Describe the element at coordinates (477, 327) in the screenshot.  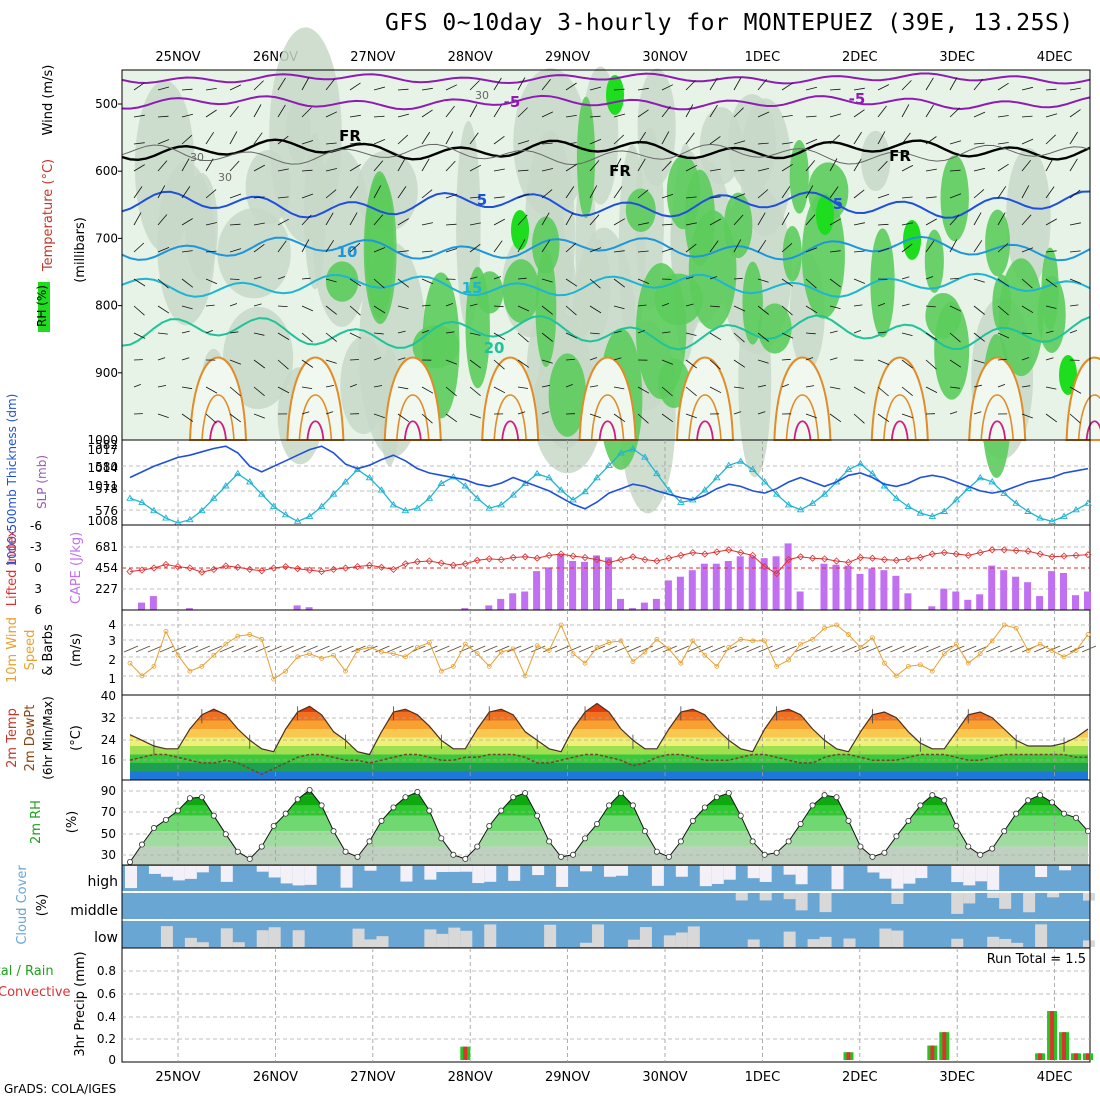
I see `rh-green-area` at that location.